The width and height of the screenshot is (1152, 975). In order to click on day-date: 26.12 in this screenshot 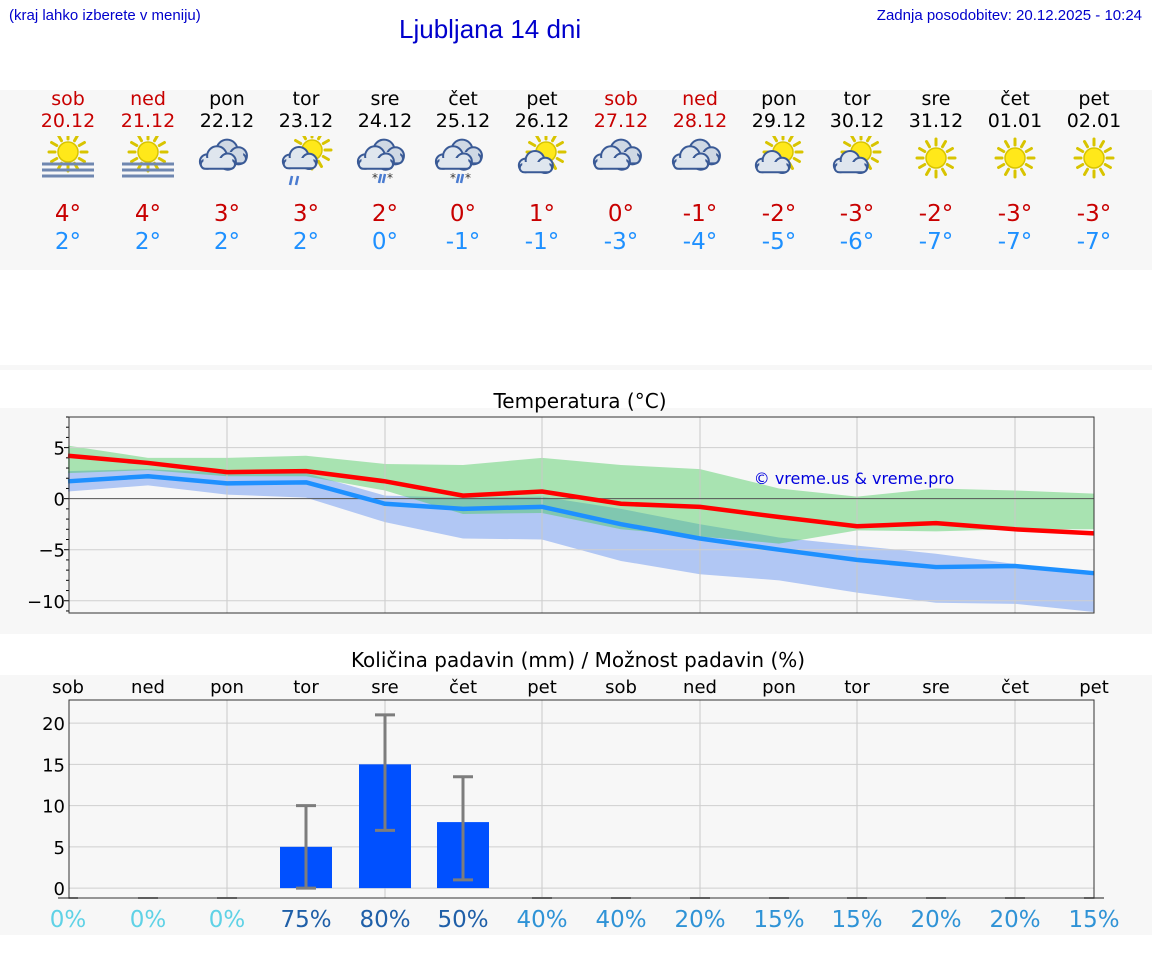, I will do `click(542, 121)`.